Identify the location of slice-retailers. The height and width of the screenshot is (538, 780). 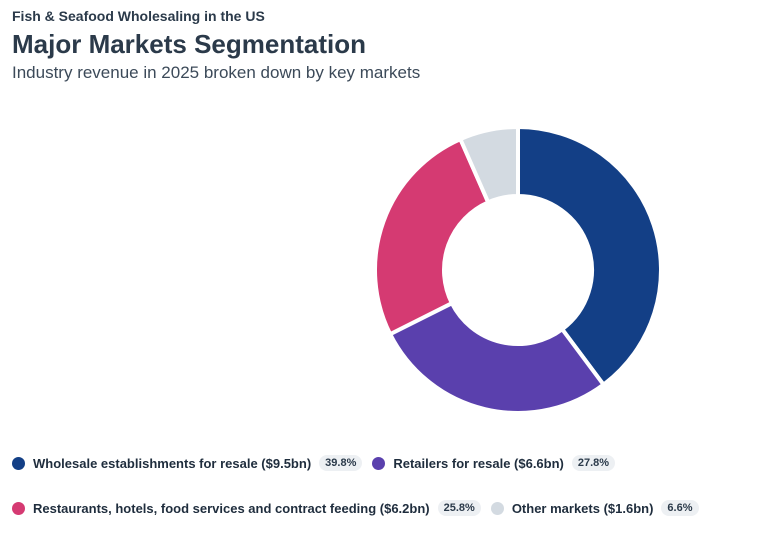
(497, 358).